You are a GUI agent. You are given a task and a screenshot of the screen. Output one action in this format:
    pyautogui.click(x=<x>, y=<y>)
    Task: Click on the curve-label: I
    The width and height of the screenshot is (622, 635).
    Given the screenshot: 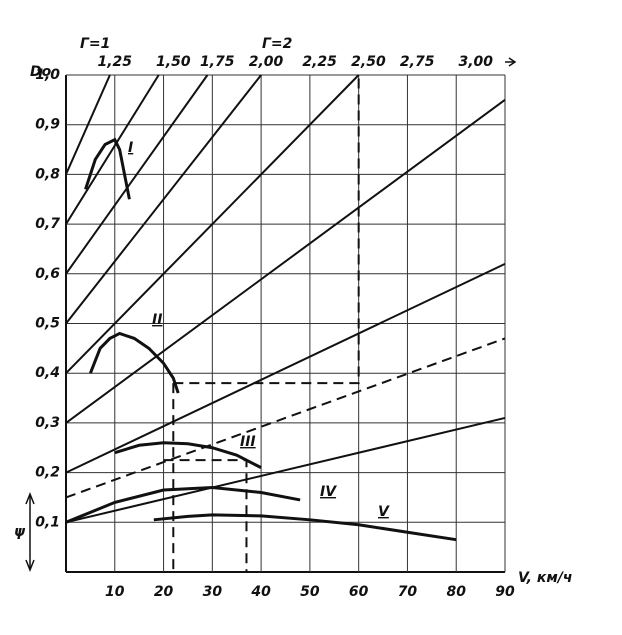 What is the action you would take?
    pyautogui.click(x=130, y=148)
    